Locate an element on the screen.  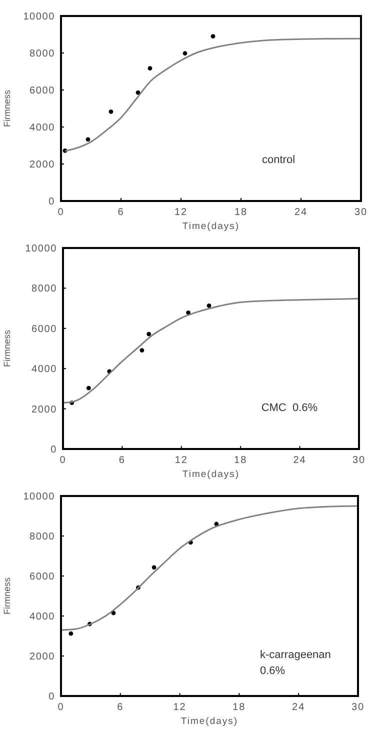
annotation: k-carrageenan 0.6% is located at coordinates (295, 663).